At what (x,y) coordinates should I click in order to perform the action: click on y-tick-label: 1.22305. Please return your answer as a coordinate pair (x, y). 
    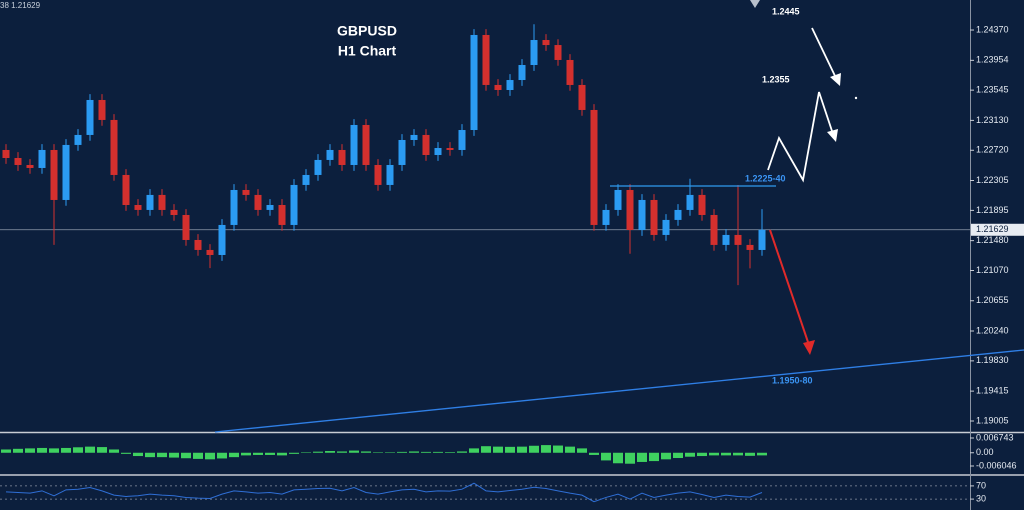
    Looking at the image, I should click on (992, 180).